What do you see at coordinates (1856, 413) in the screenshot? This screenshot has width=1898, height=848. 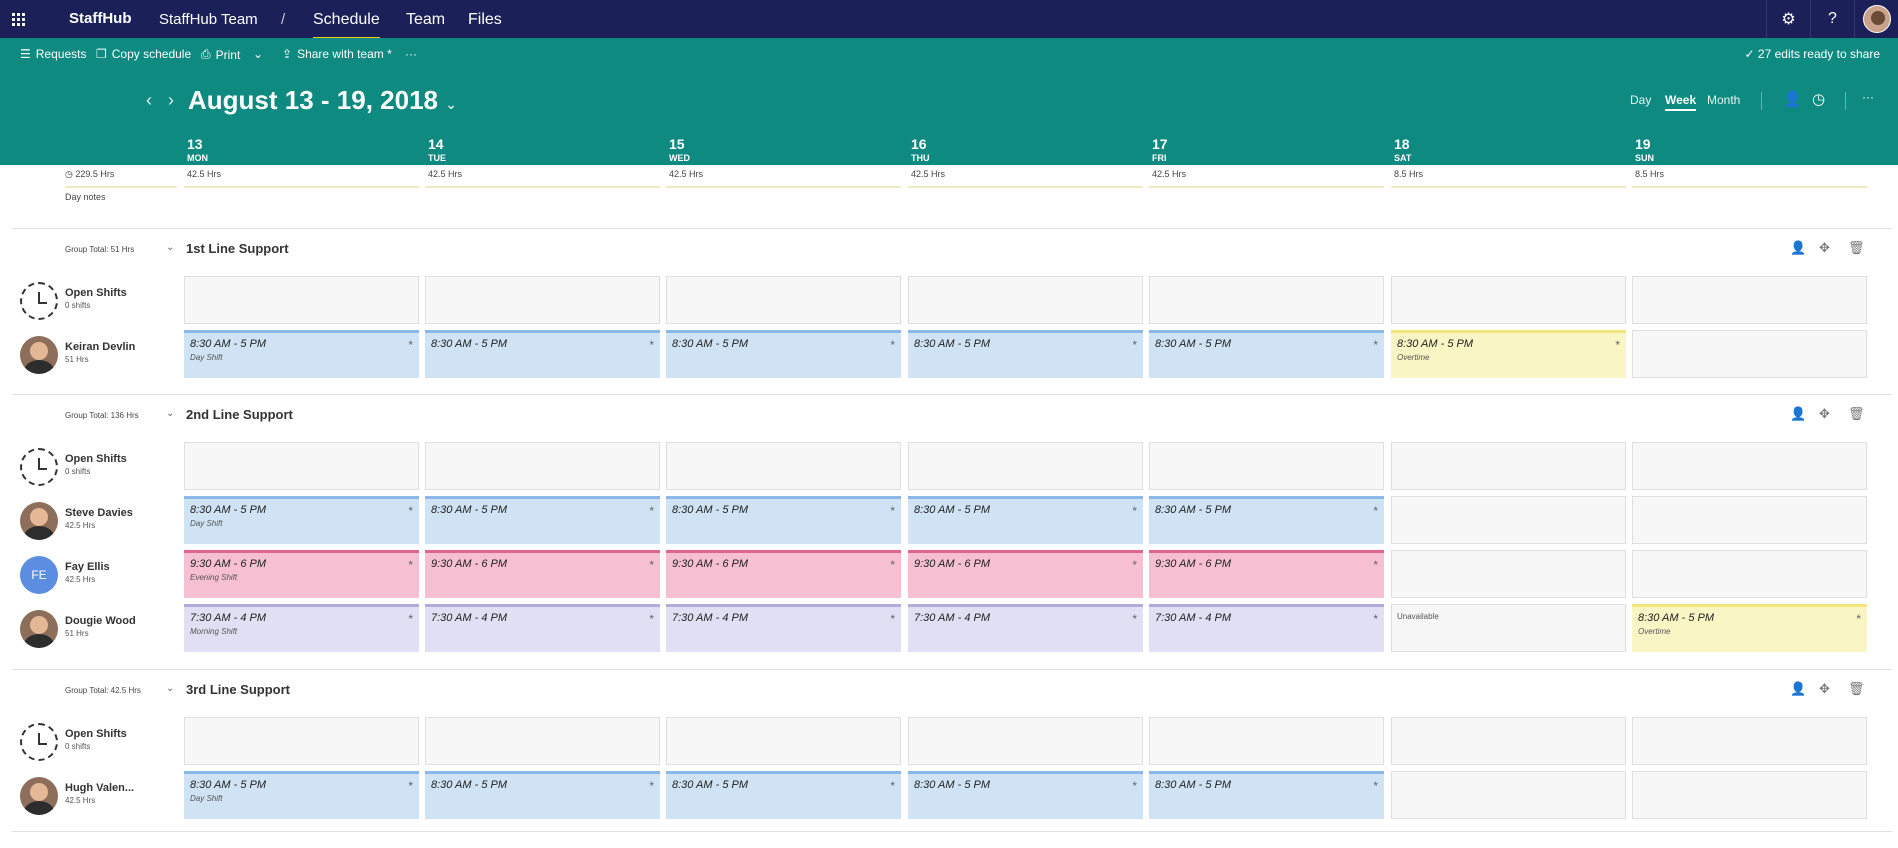 I see `trash-icon: 🗑` at bounding box center [1856, 413].